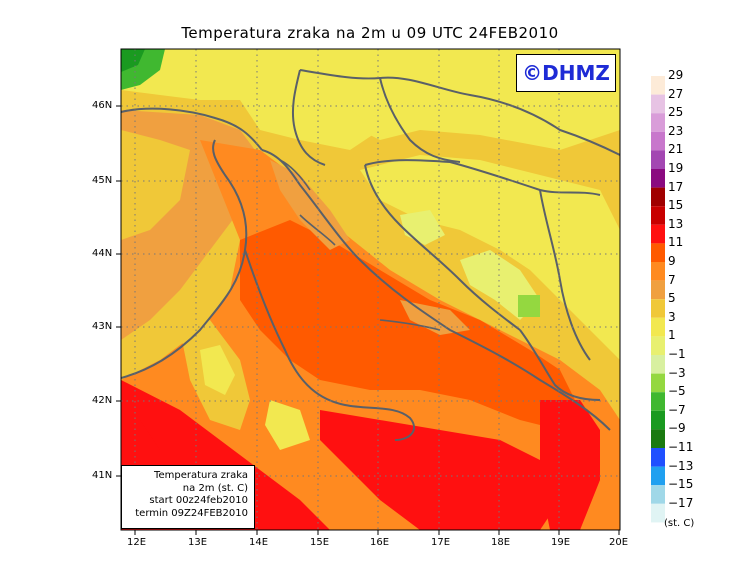 This screenshot has height=582, width=740. What do you see at coordinates (259, 542) in the screenshot?
I see `lon-label: 14E` at bounding box center [259, 542].